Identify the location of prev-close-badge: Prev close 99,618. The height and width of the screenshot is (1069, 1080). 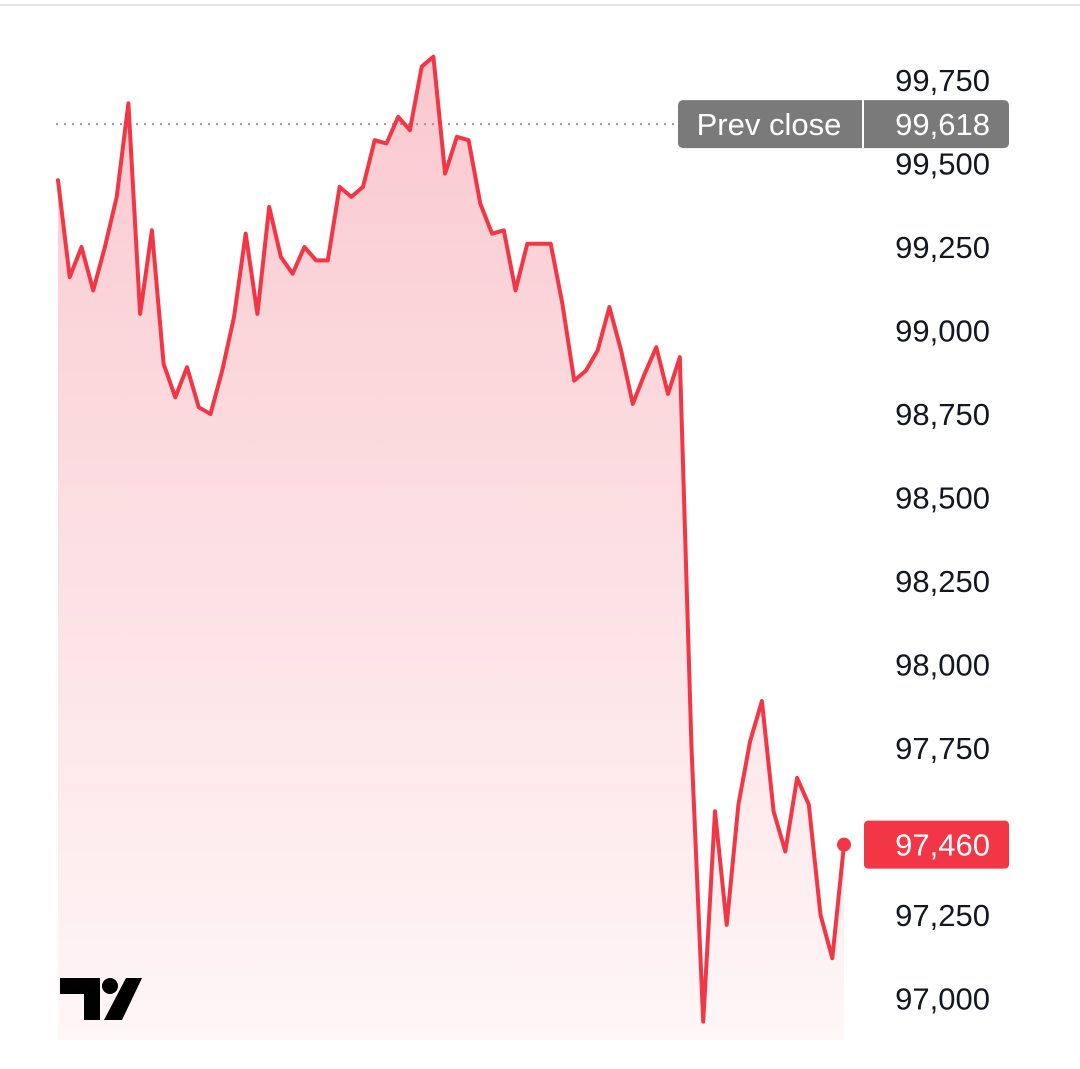
(843, 124).